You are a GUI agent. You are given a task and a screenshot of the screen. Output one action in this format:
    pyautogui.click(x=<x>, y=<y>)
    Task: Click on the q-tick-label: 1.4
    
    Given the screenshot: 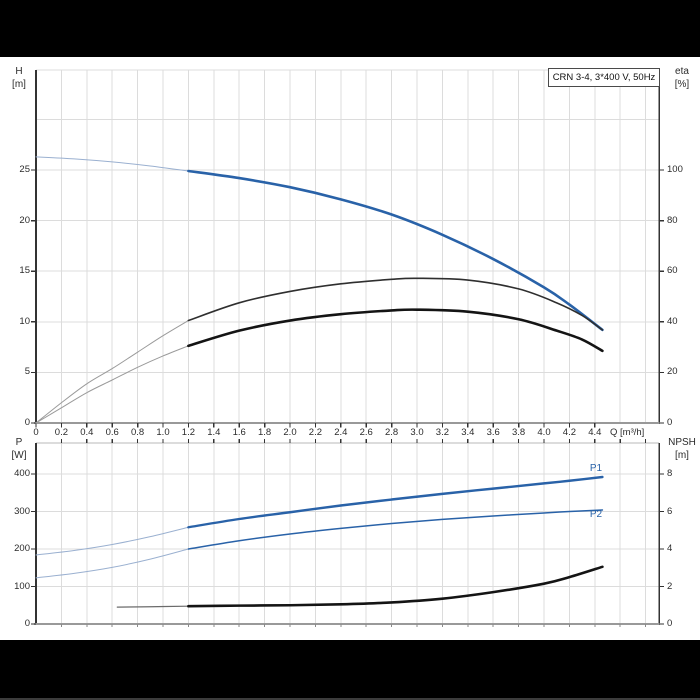 What is the action you would take?
    pyautogui.click(x=214, y=432)
    